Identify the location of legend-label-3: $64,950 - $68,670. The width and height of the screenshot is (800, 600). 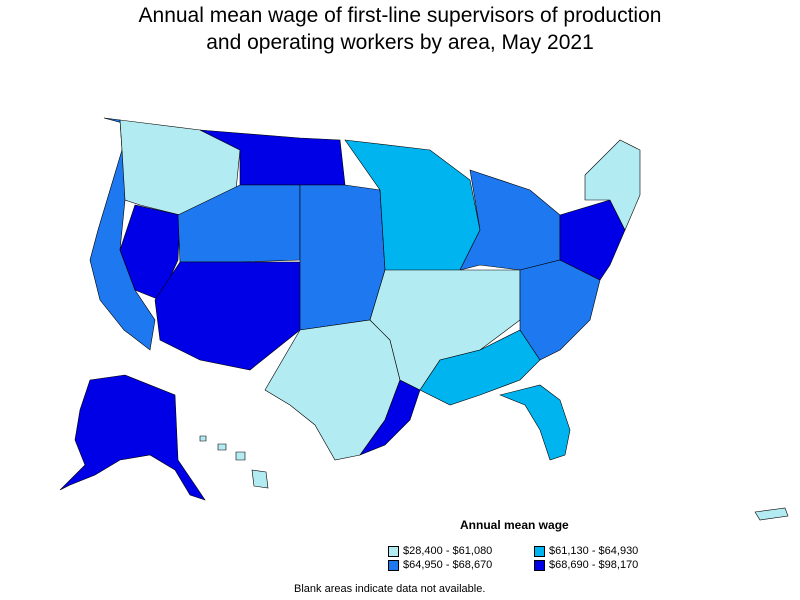
(448, 565).